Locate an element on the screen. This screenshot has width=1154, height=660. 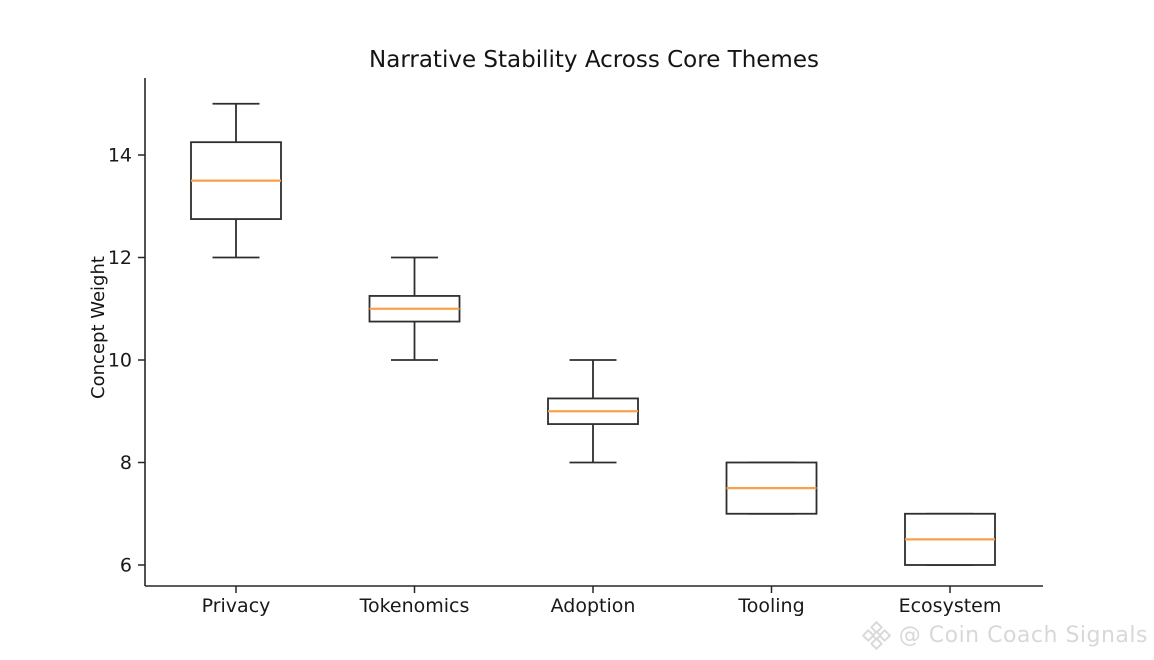
boxplot-ecosystem is located at coordinates (950, 539).